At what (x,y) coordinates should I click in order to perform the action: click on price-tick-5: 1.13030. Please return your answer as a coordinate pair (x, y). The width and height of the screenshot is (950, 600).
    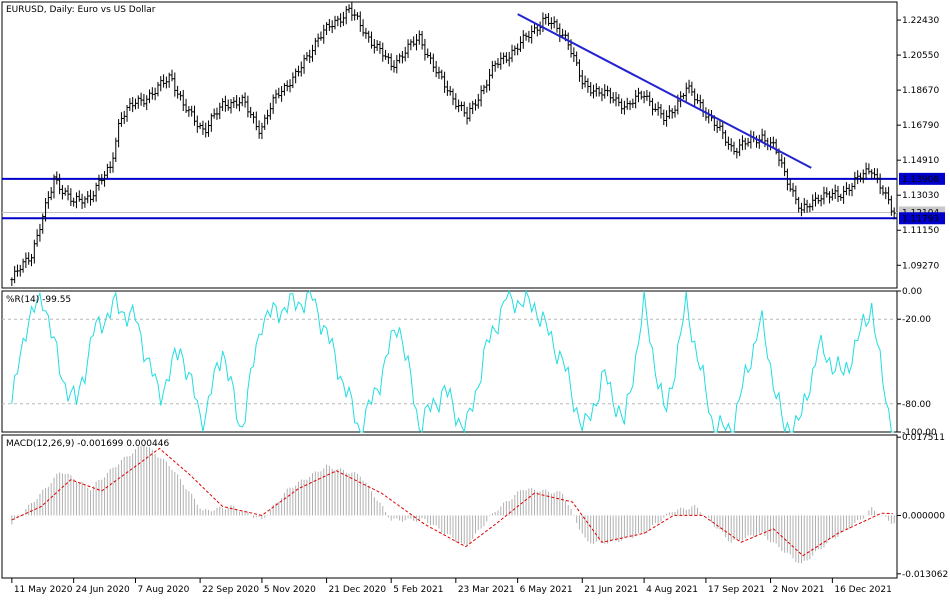
    Looking at the image, I should click on (920, 196).